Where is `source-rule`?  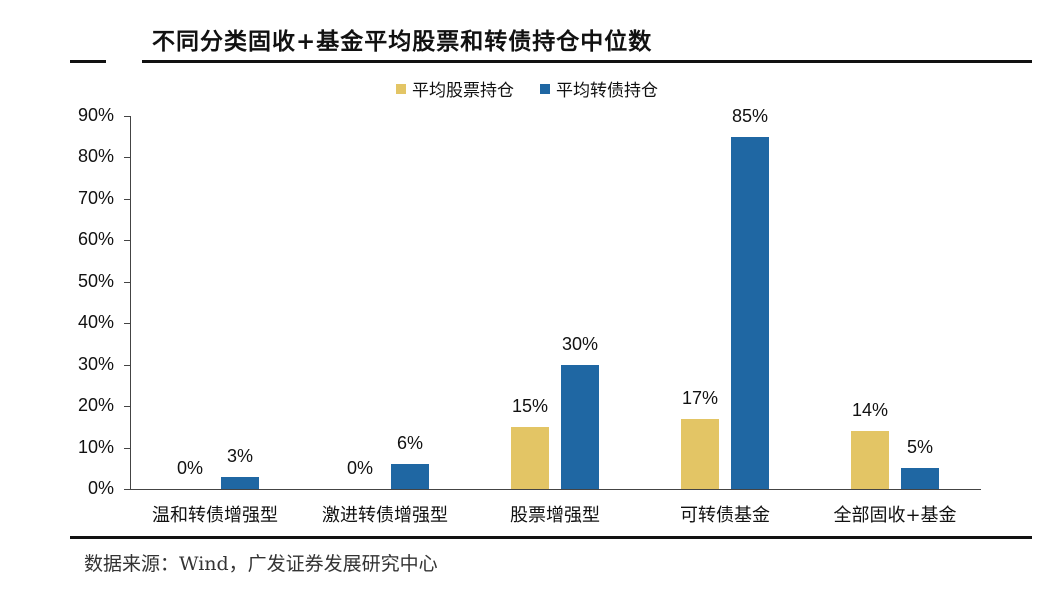 source-rule is located at coordinates (551, 537).